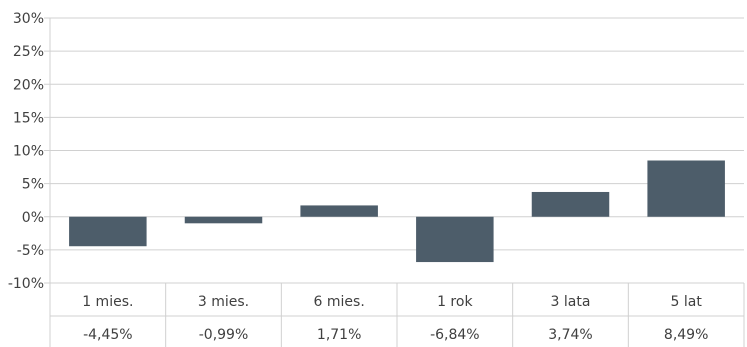 The width and height of the screenshot is (747, 347). What do you see at coordinates (28, 85) in the screenshot?
I see `y-tick-label: 20%` at bounding box center [28, 85].